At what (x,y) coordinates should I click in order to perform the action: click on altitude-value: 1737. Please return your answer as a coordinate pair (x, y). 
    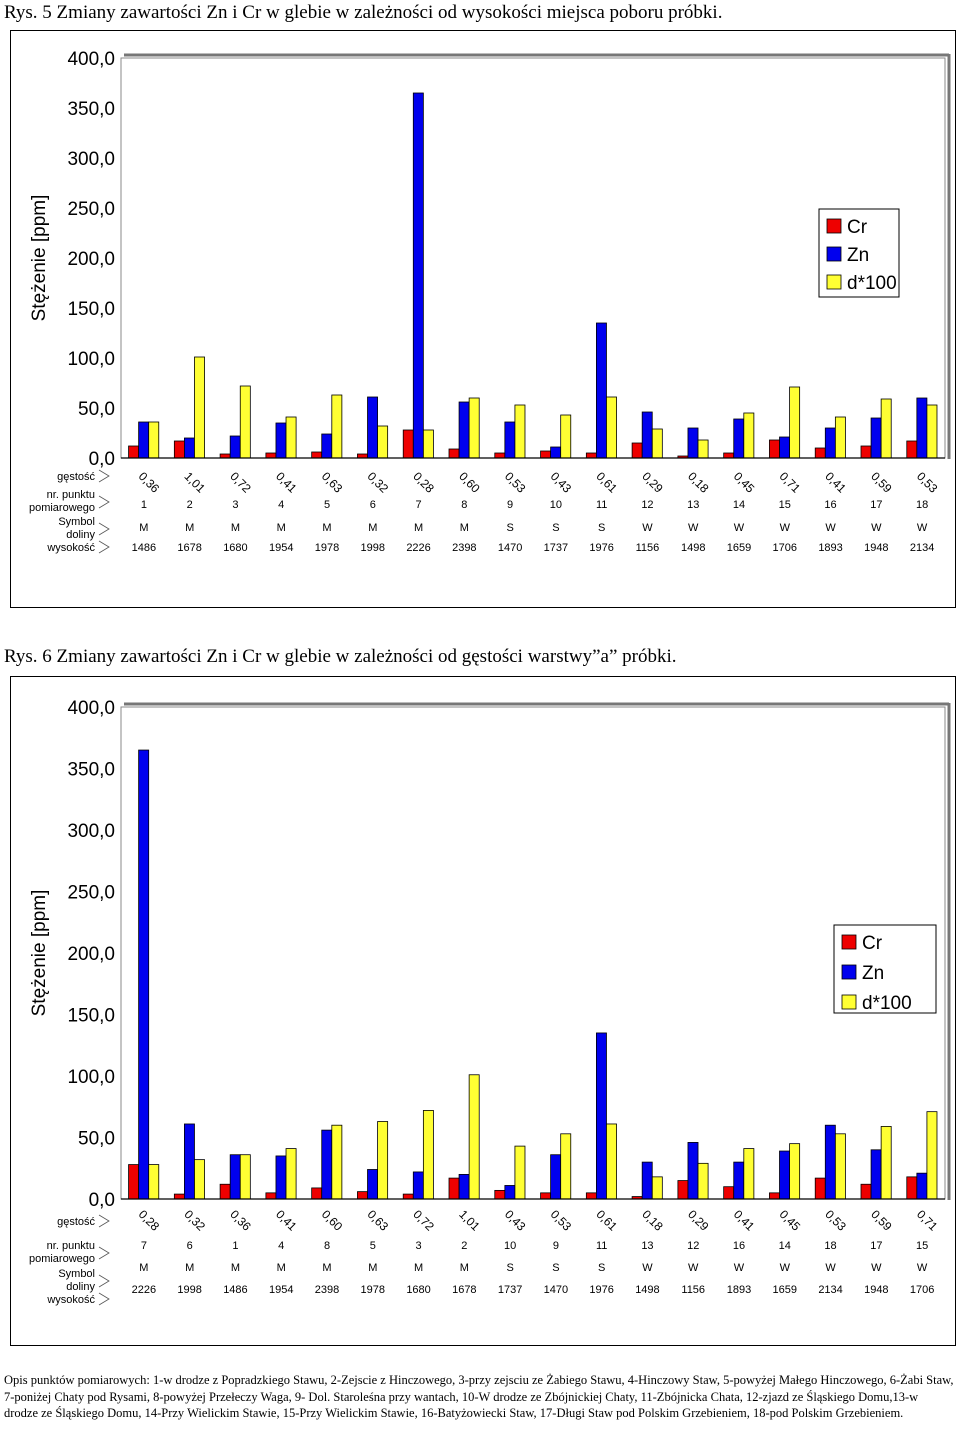
    Looking at the image, I should click on (510, 1290).